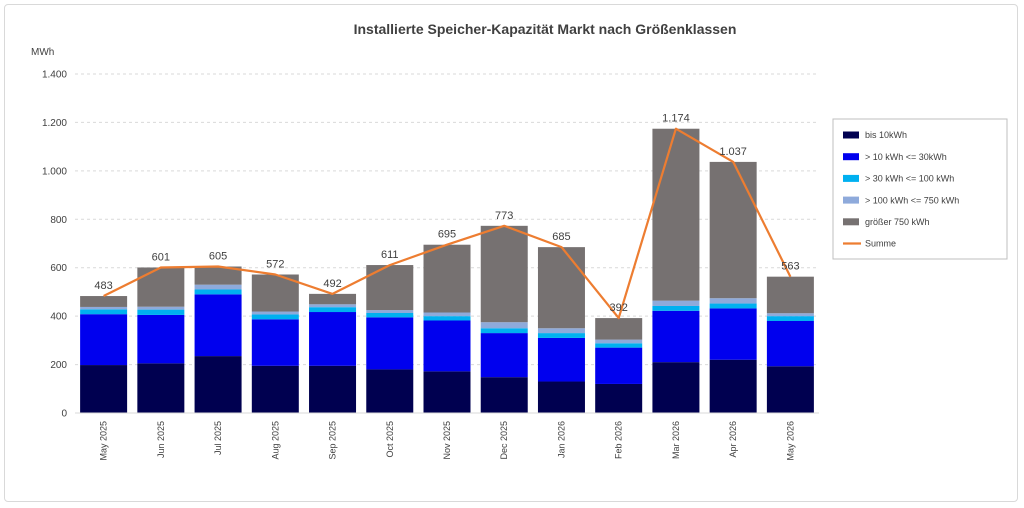 This screenshot has height=508, width=1024. Describe the element at coordinates (390, 255) in the screenshot. I see `data-label: 611` at that location.